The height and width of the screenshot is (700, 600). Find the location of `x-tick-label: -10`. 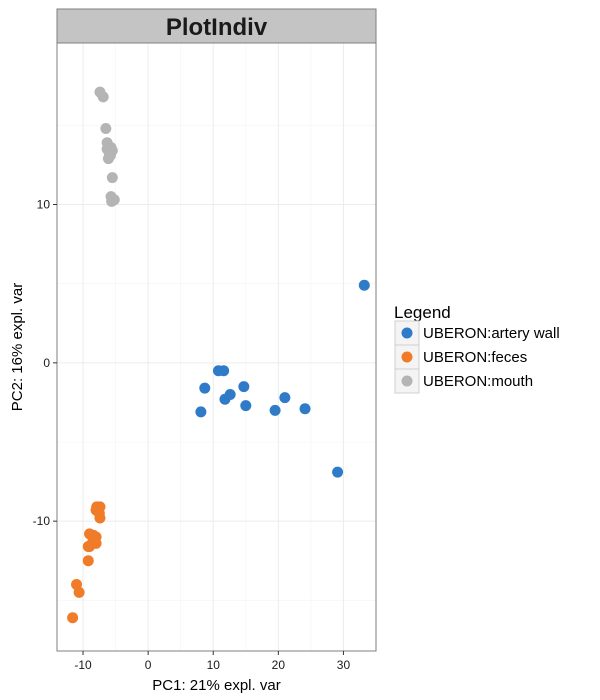

x-tick-label: -10 is located at coordinates (83, 665).